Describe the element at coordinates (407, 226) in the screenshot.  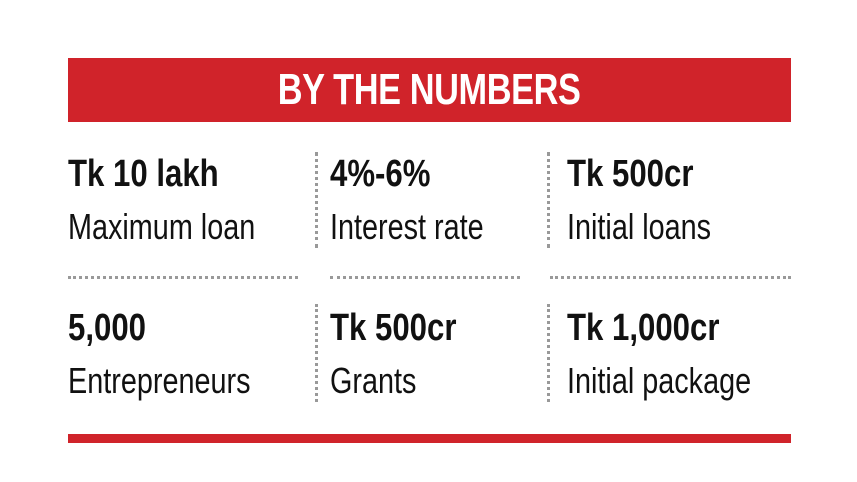
I see `stat-label: Interest rate` at that location.